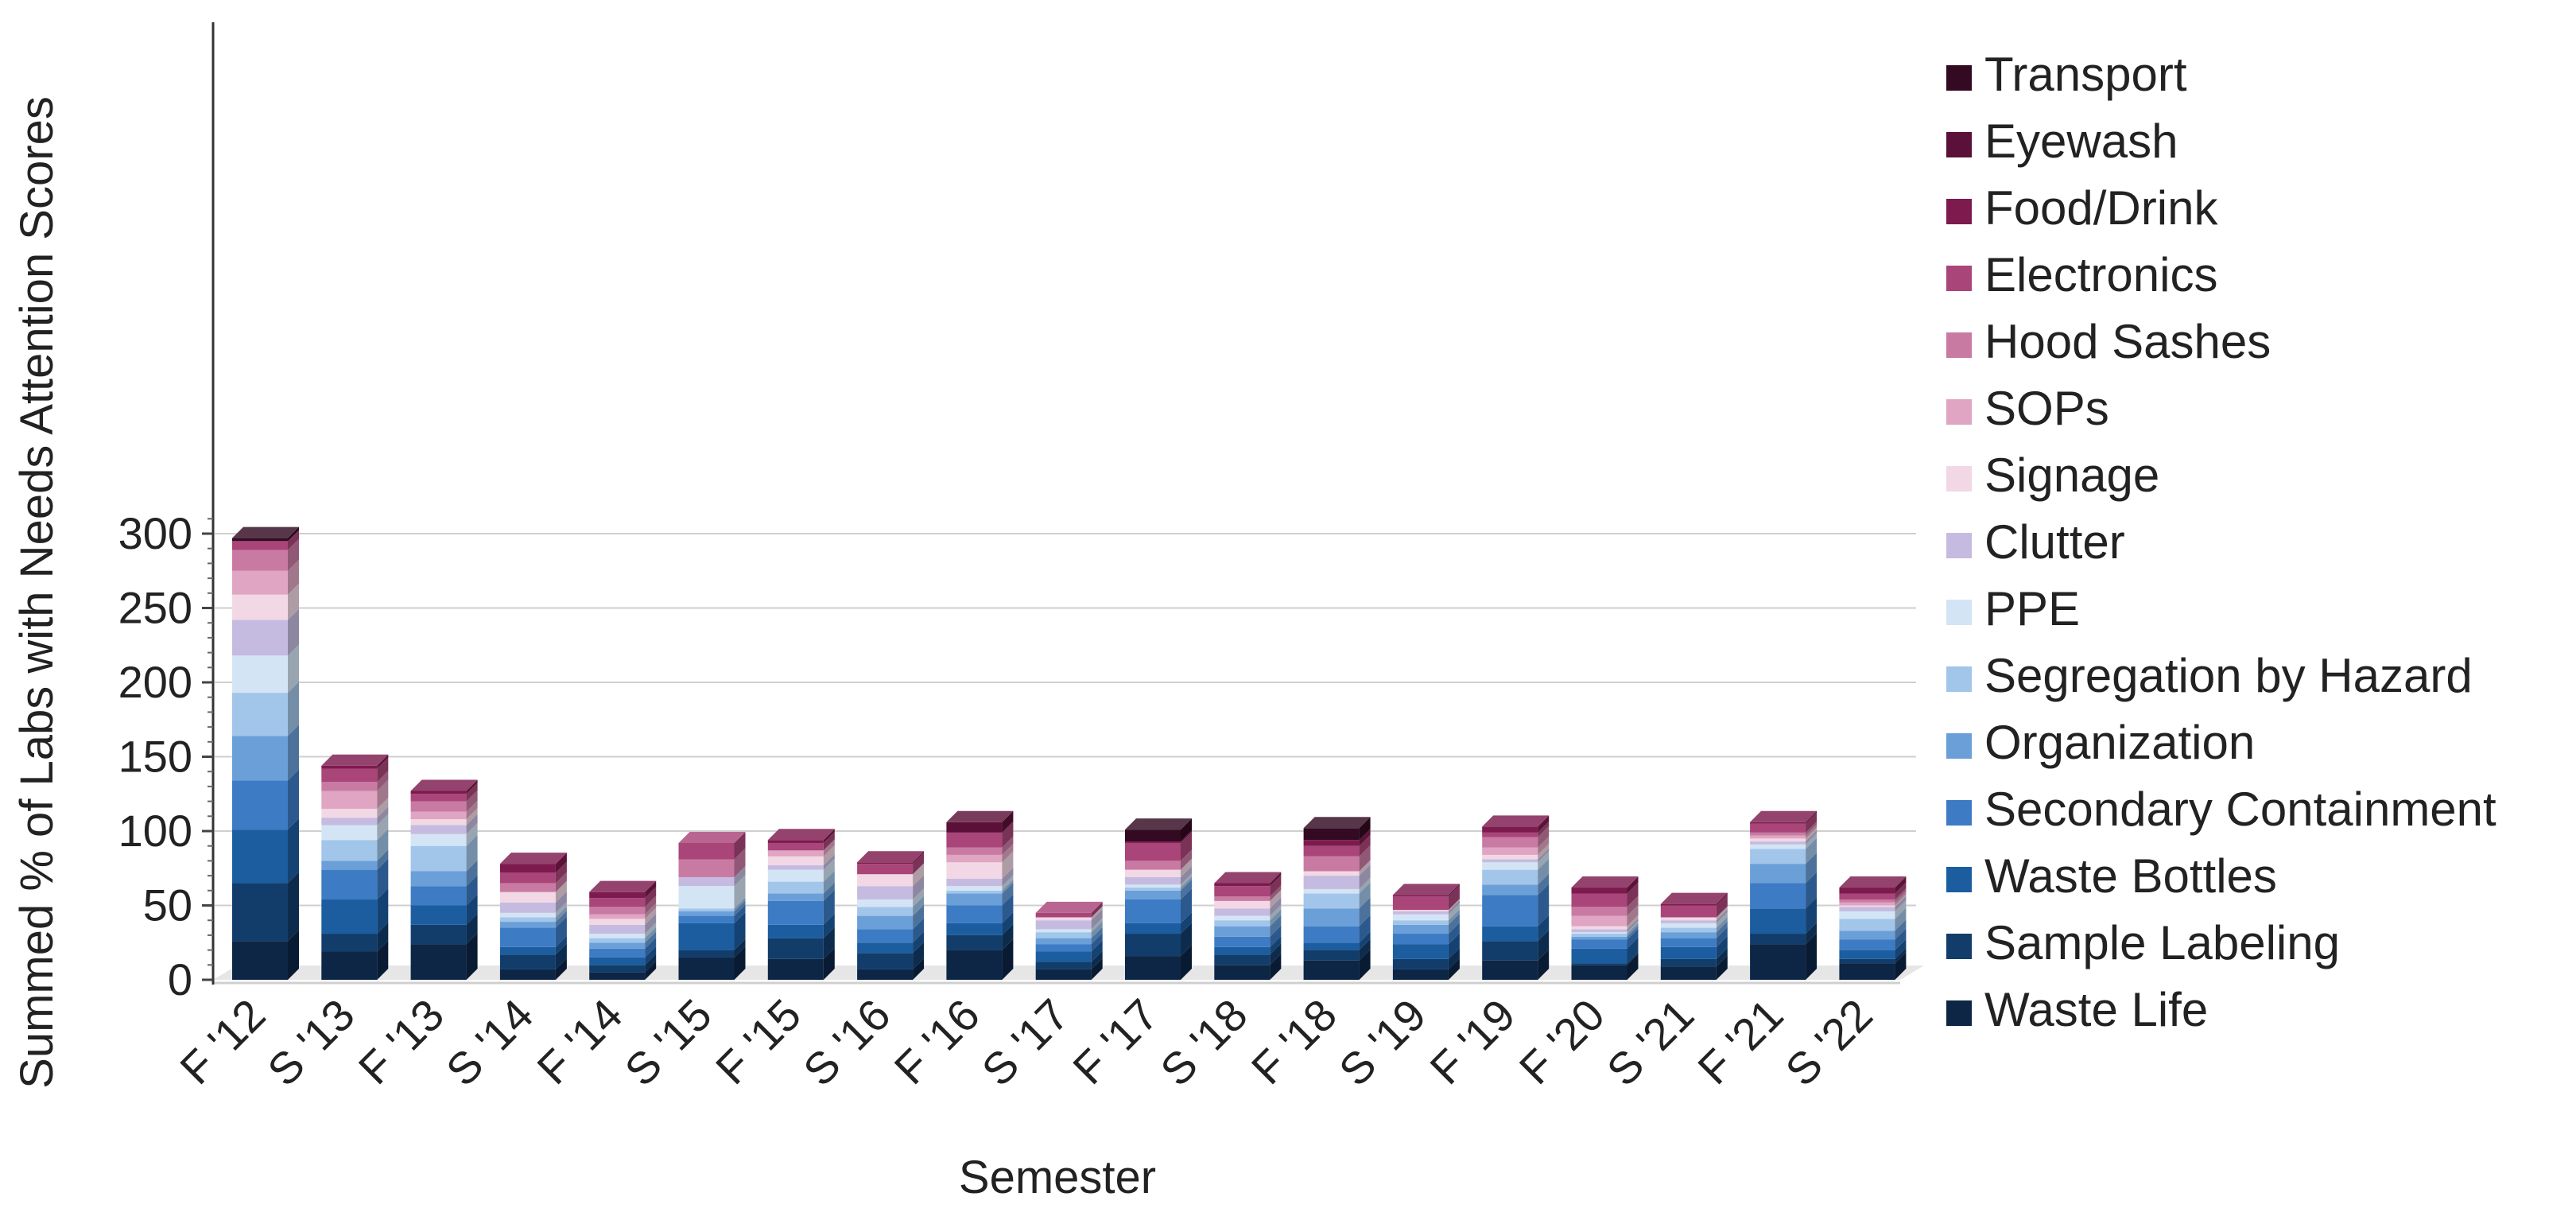  Describe the element at coordinates (2229, 675) in the screenshot. I see `legend-label: Segregation by Hazard` at that location.